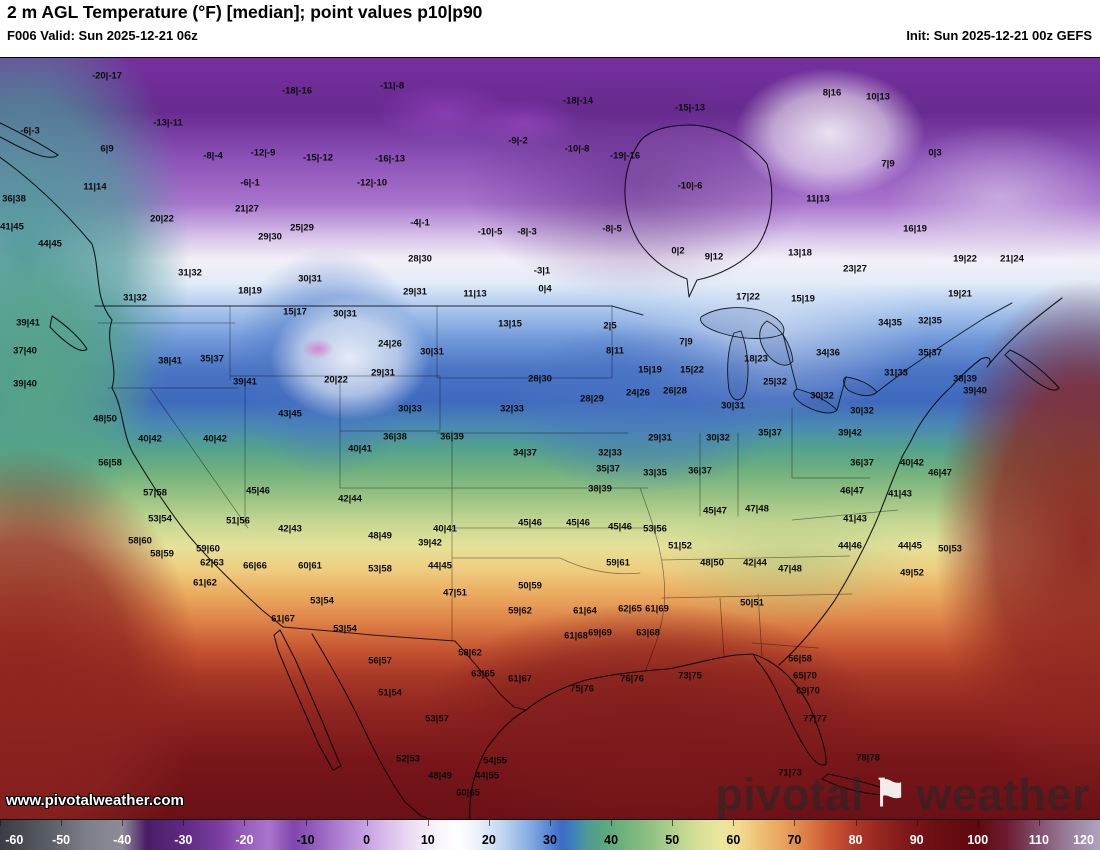  I want to click on colorbar-tick-label: -60, so click(14, 840).